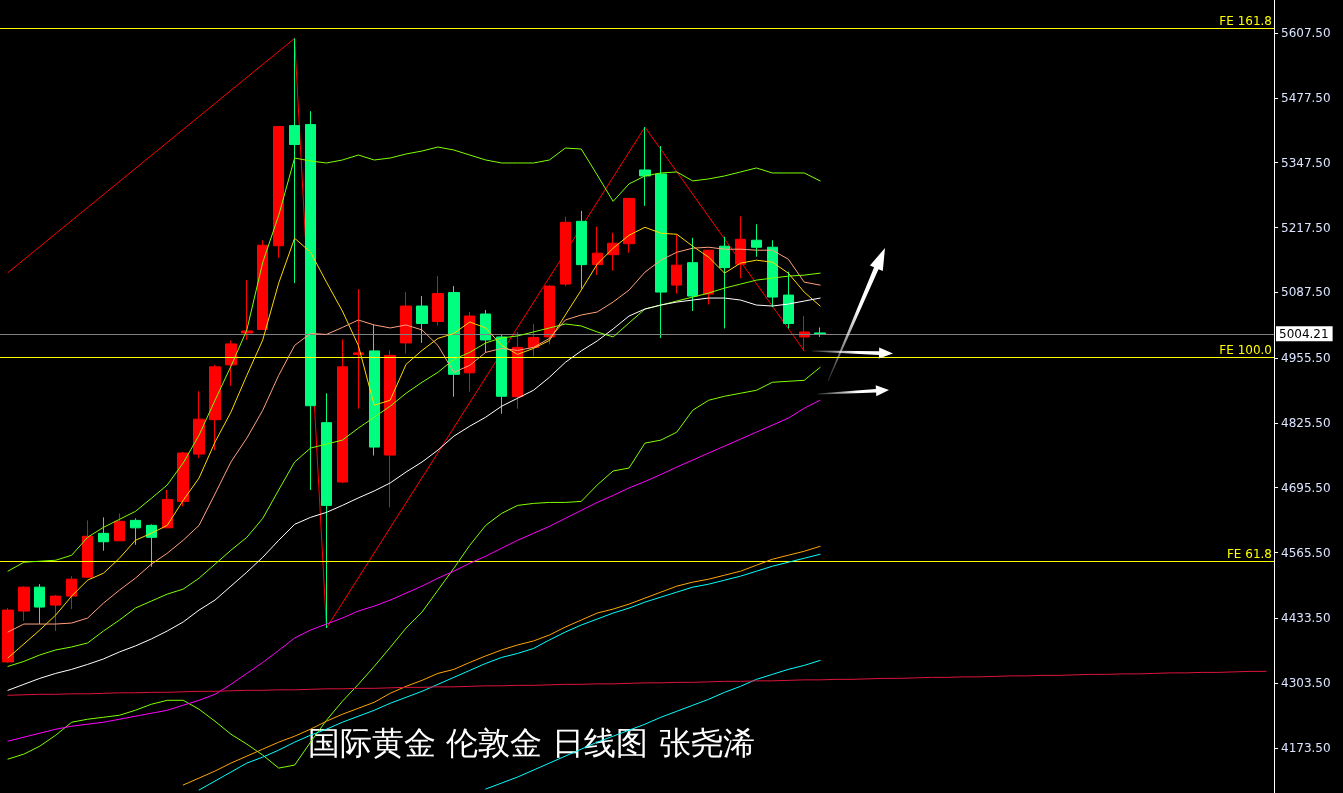 The image size is (1343, 793). What do you see at coordinates (1306, 292) in the screenshot?
I see `y-tick-label: 5087.50` at bounding box center [1306, 292].